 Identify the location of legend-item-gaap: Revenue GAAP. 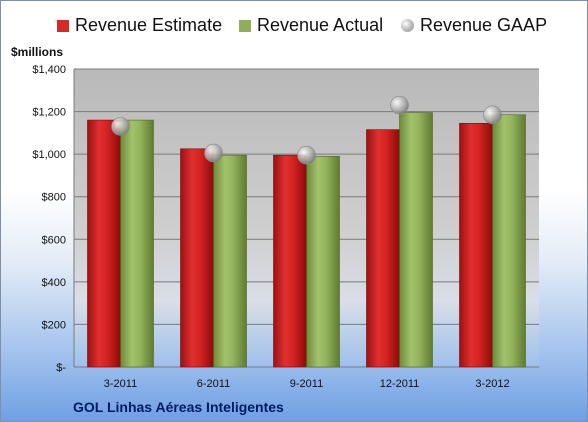
(474, 25).